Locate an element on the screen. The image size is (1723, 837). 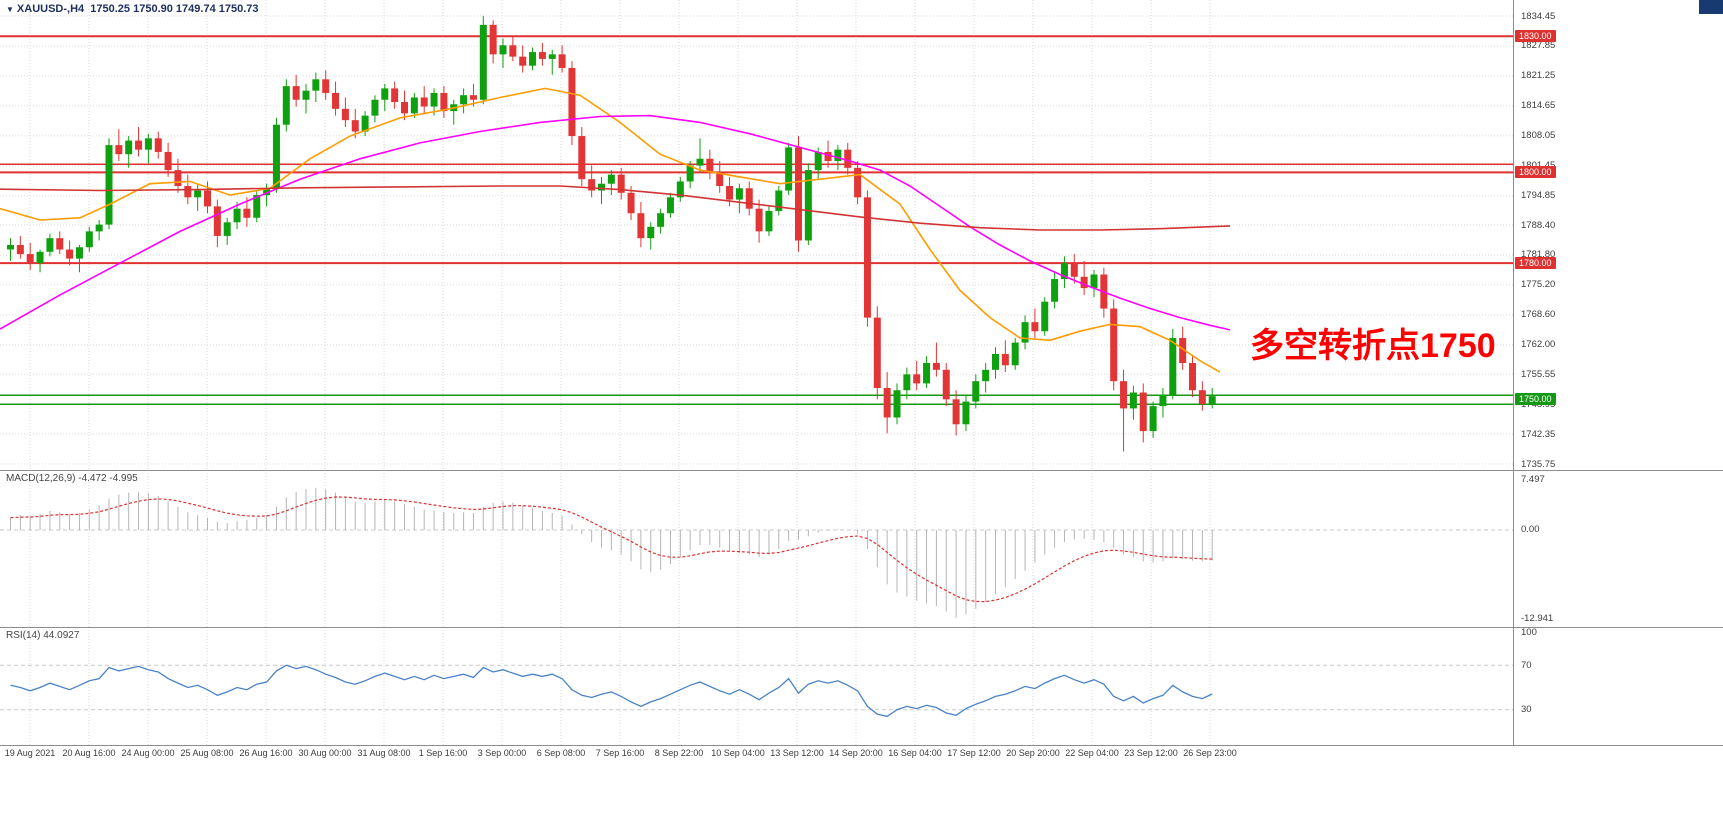
time-axis-label: 1 Sep 16:00 is located at coordinates (443, 753).